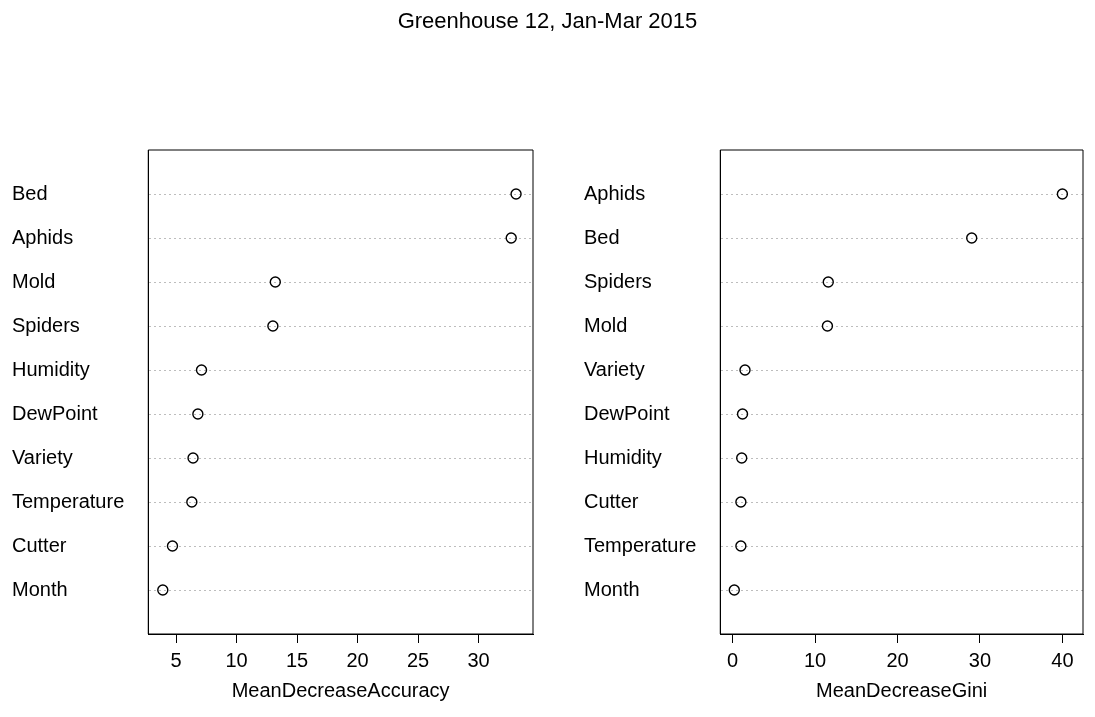  I want to click on x-axis-title: MeanDecreaseAccuracy, so click(340, 689).